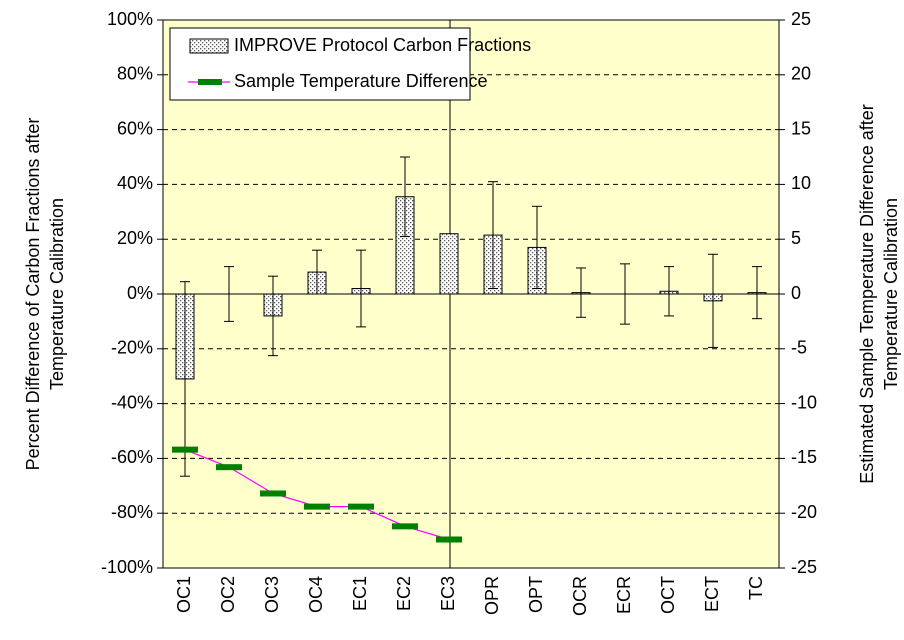 The height and width of the screenshot is (640, 904). What do you see at coordinates (580, 596) in the screenshot?
I see `x-tick-label: OCR` at bounding box center [580, 596].